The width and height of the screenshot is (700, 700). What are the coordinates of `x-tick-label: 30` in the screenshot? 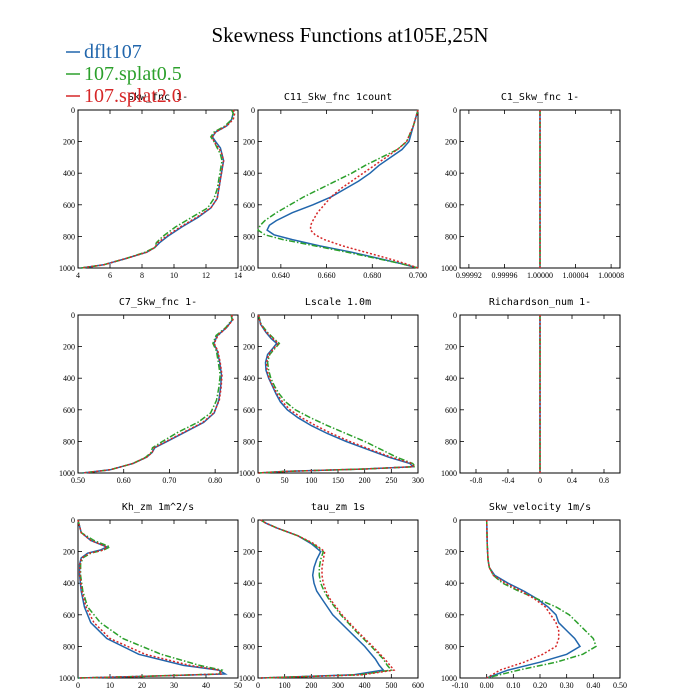 It's located at (174, 685).